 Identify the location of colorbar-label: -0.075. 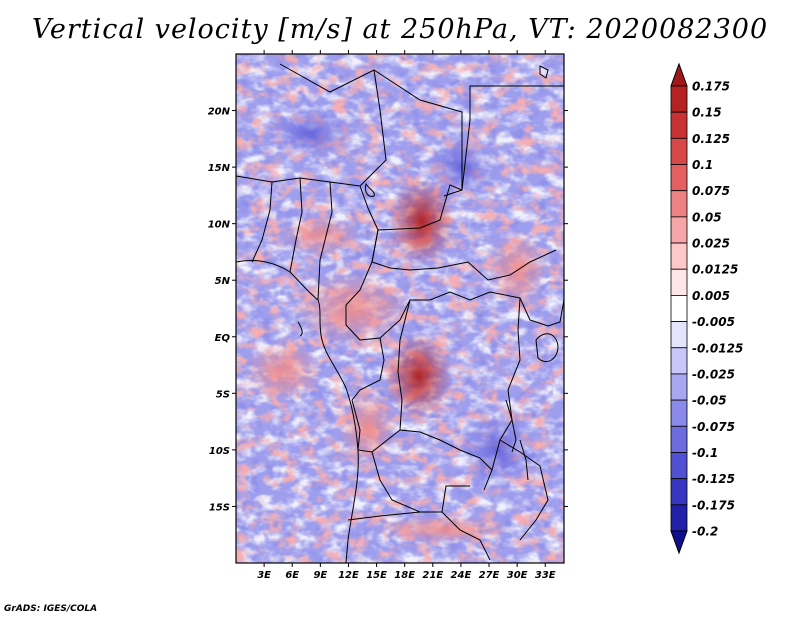
(713, 427).